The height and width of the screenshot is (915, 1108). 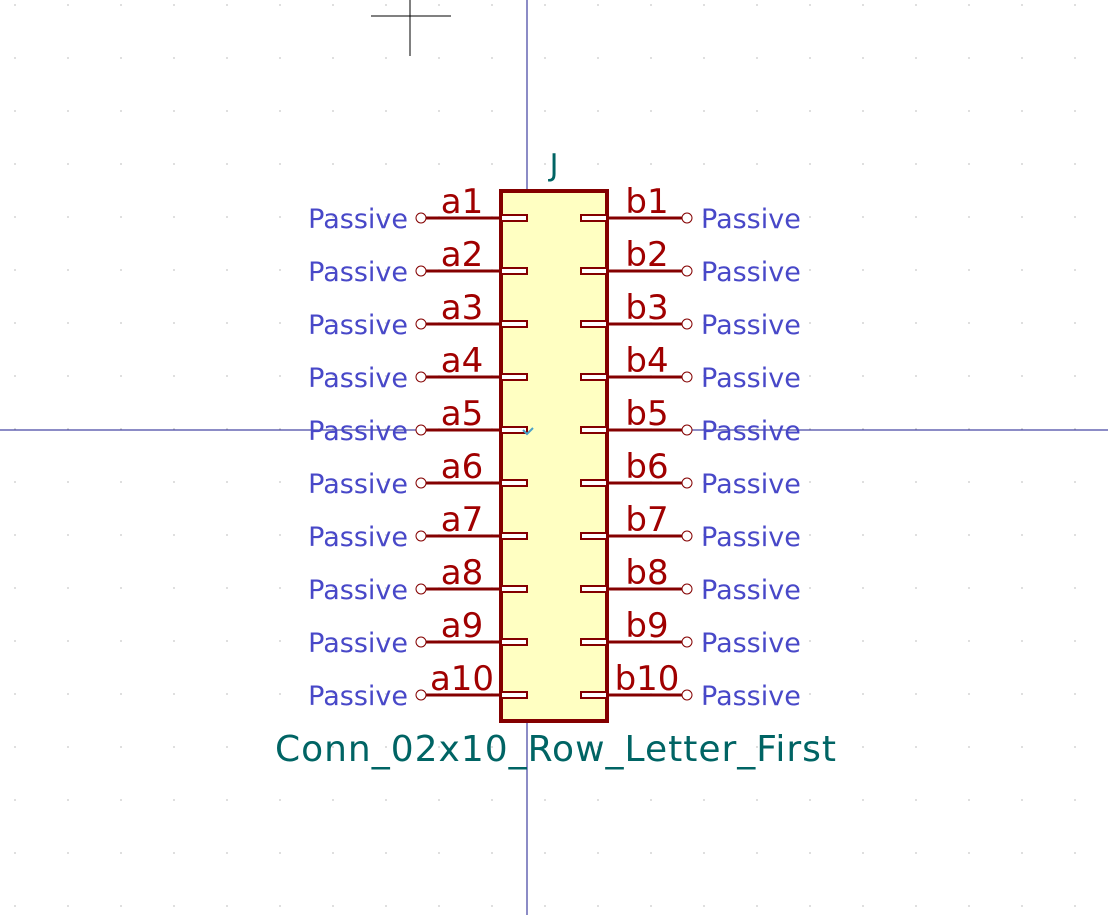 I want to click on pin-left-a1: a1 Passive, so click(x=404, y=208).